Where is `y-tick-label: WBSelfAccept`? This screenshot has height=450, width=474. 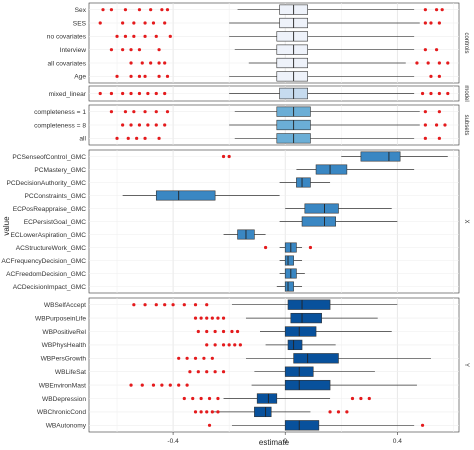
y-tick-label: WBSelfAccept is located at coordinates (65, 305).